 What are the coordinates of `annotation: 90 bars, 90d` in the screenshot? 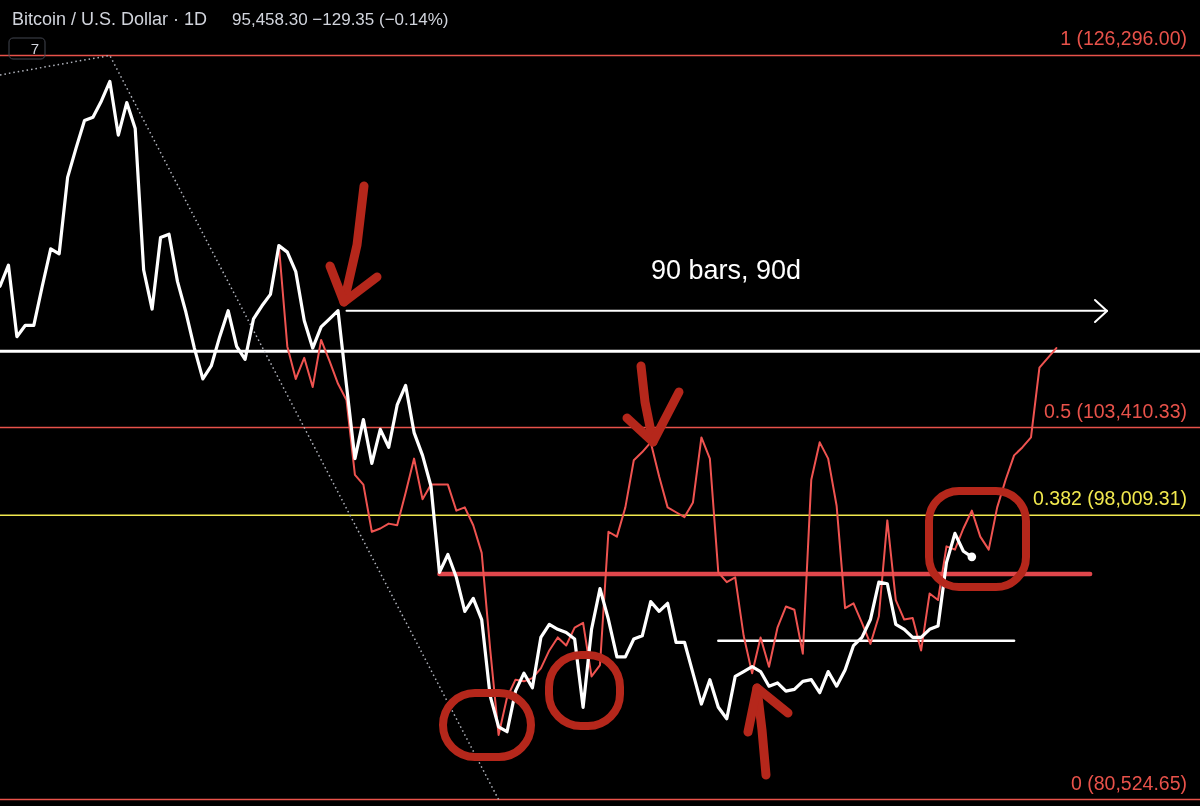 It's located at (726, 270).